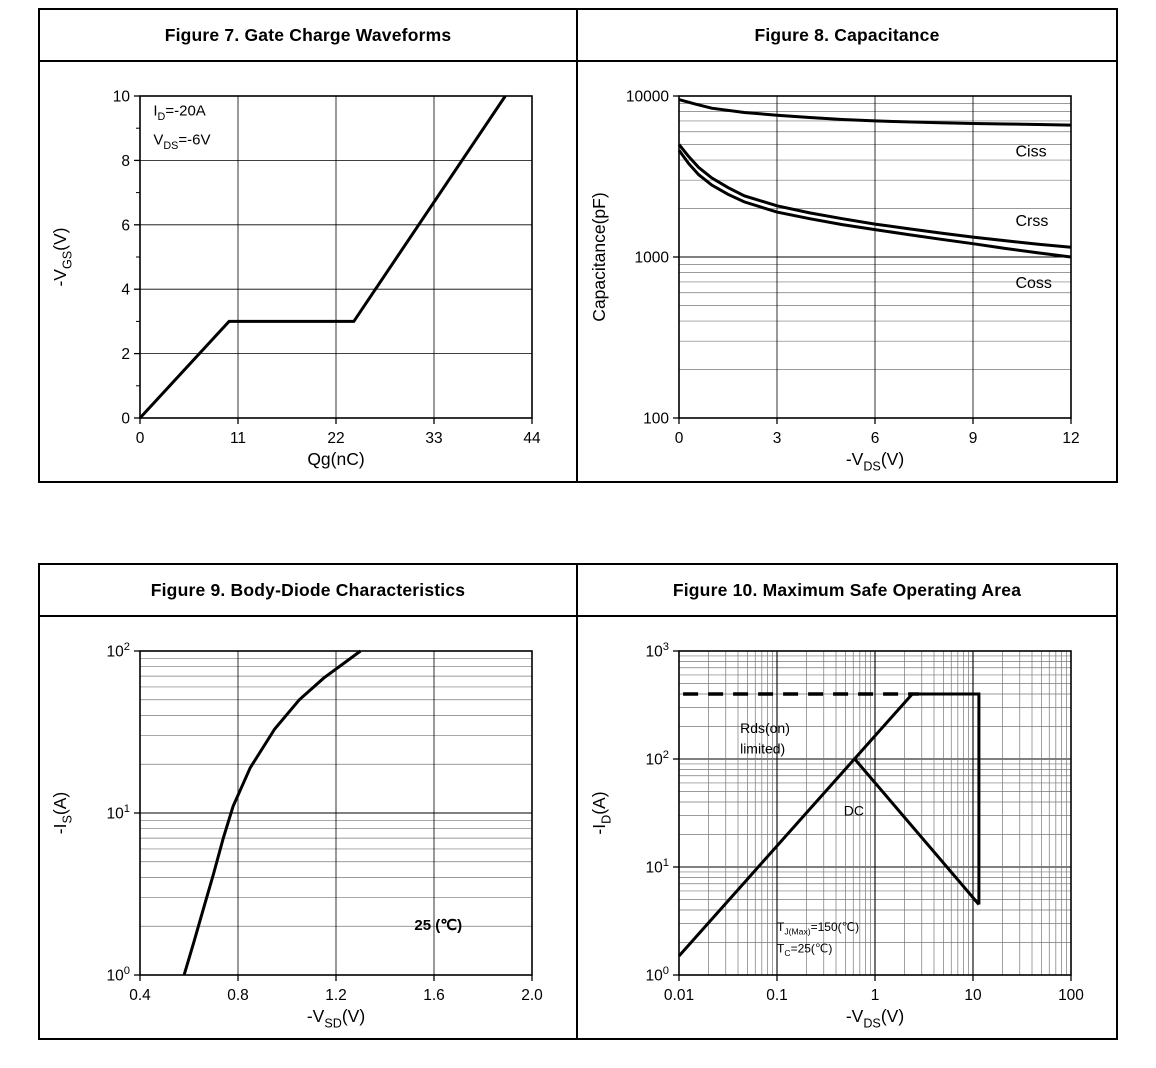 The image size is (1156, 1068). Describe the element at coordinates (179, 112) in the screenshot. I see `svg-text: ID=-20A` at that location.